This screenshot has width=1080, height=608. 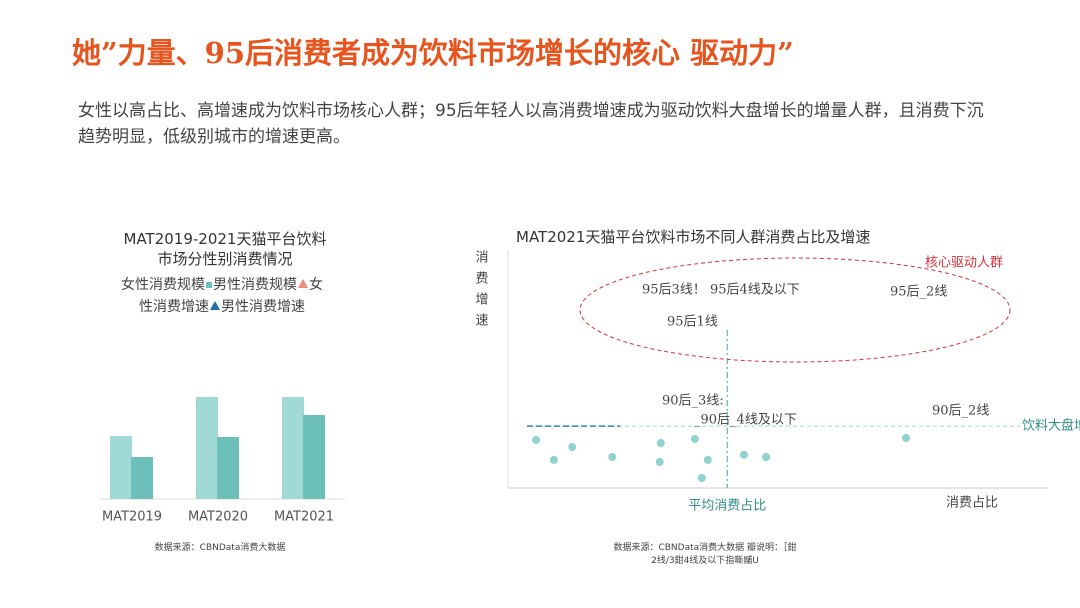 What do you see at coordinates (693, 401) in the screenshot?
I see `annotation: 90后_3线:` at bounding box center [693, 401].